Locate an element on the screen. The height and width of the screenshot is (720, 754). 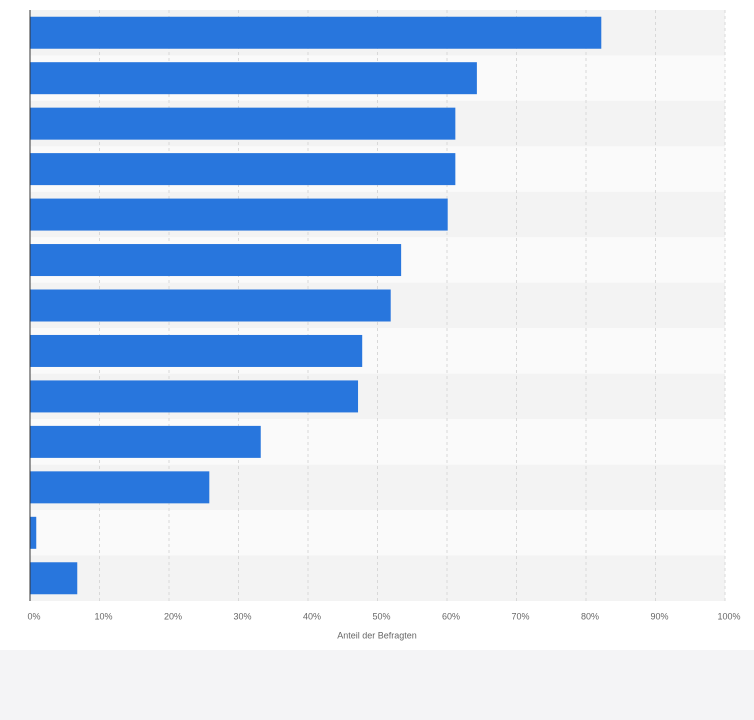
x-tick-label: 20% is located at coordinates (173, 616).